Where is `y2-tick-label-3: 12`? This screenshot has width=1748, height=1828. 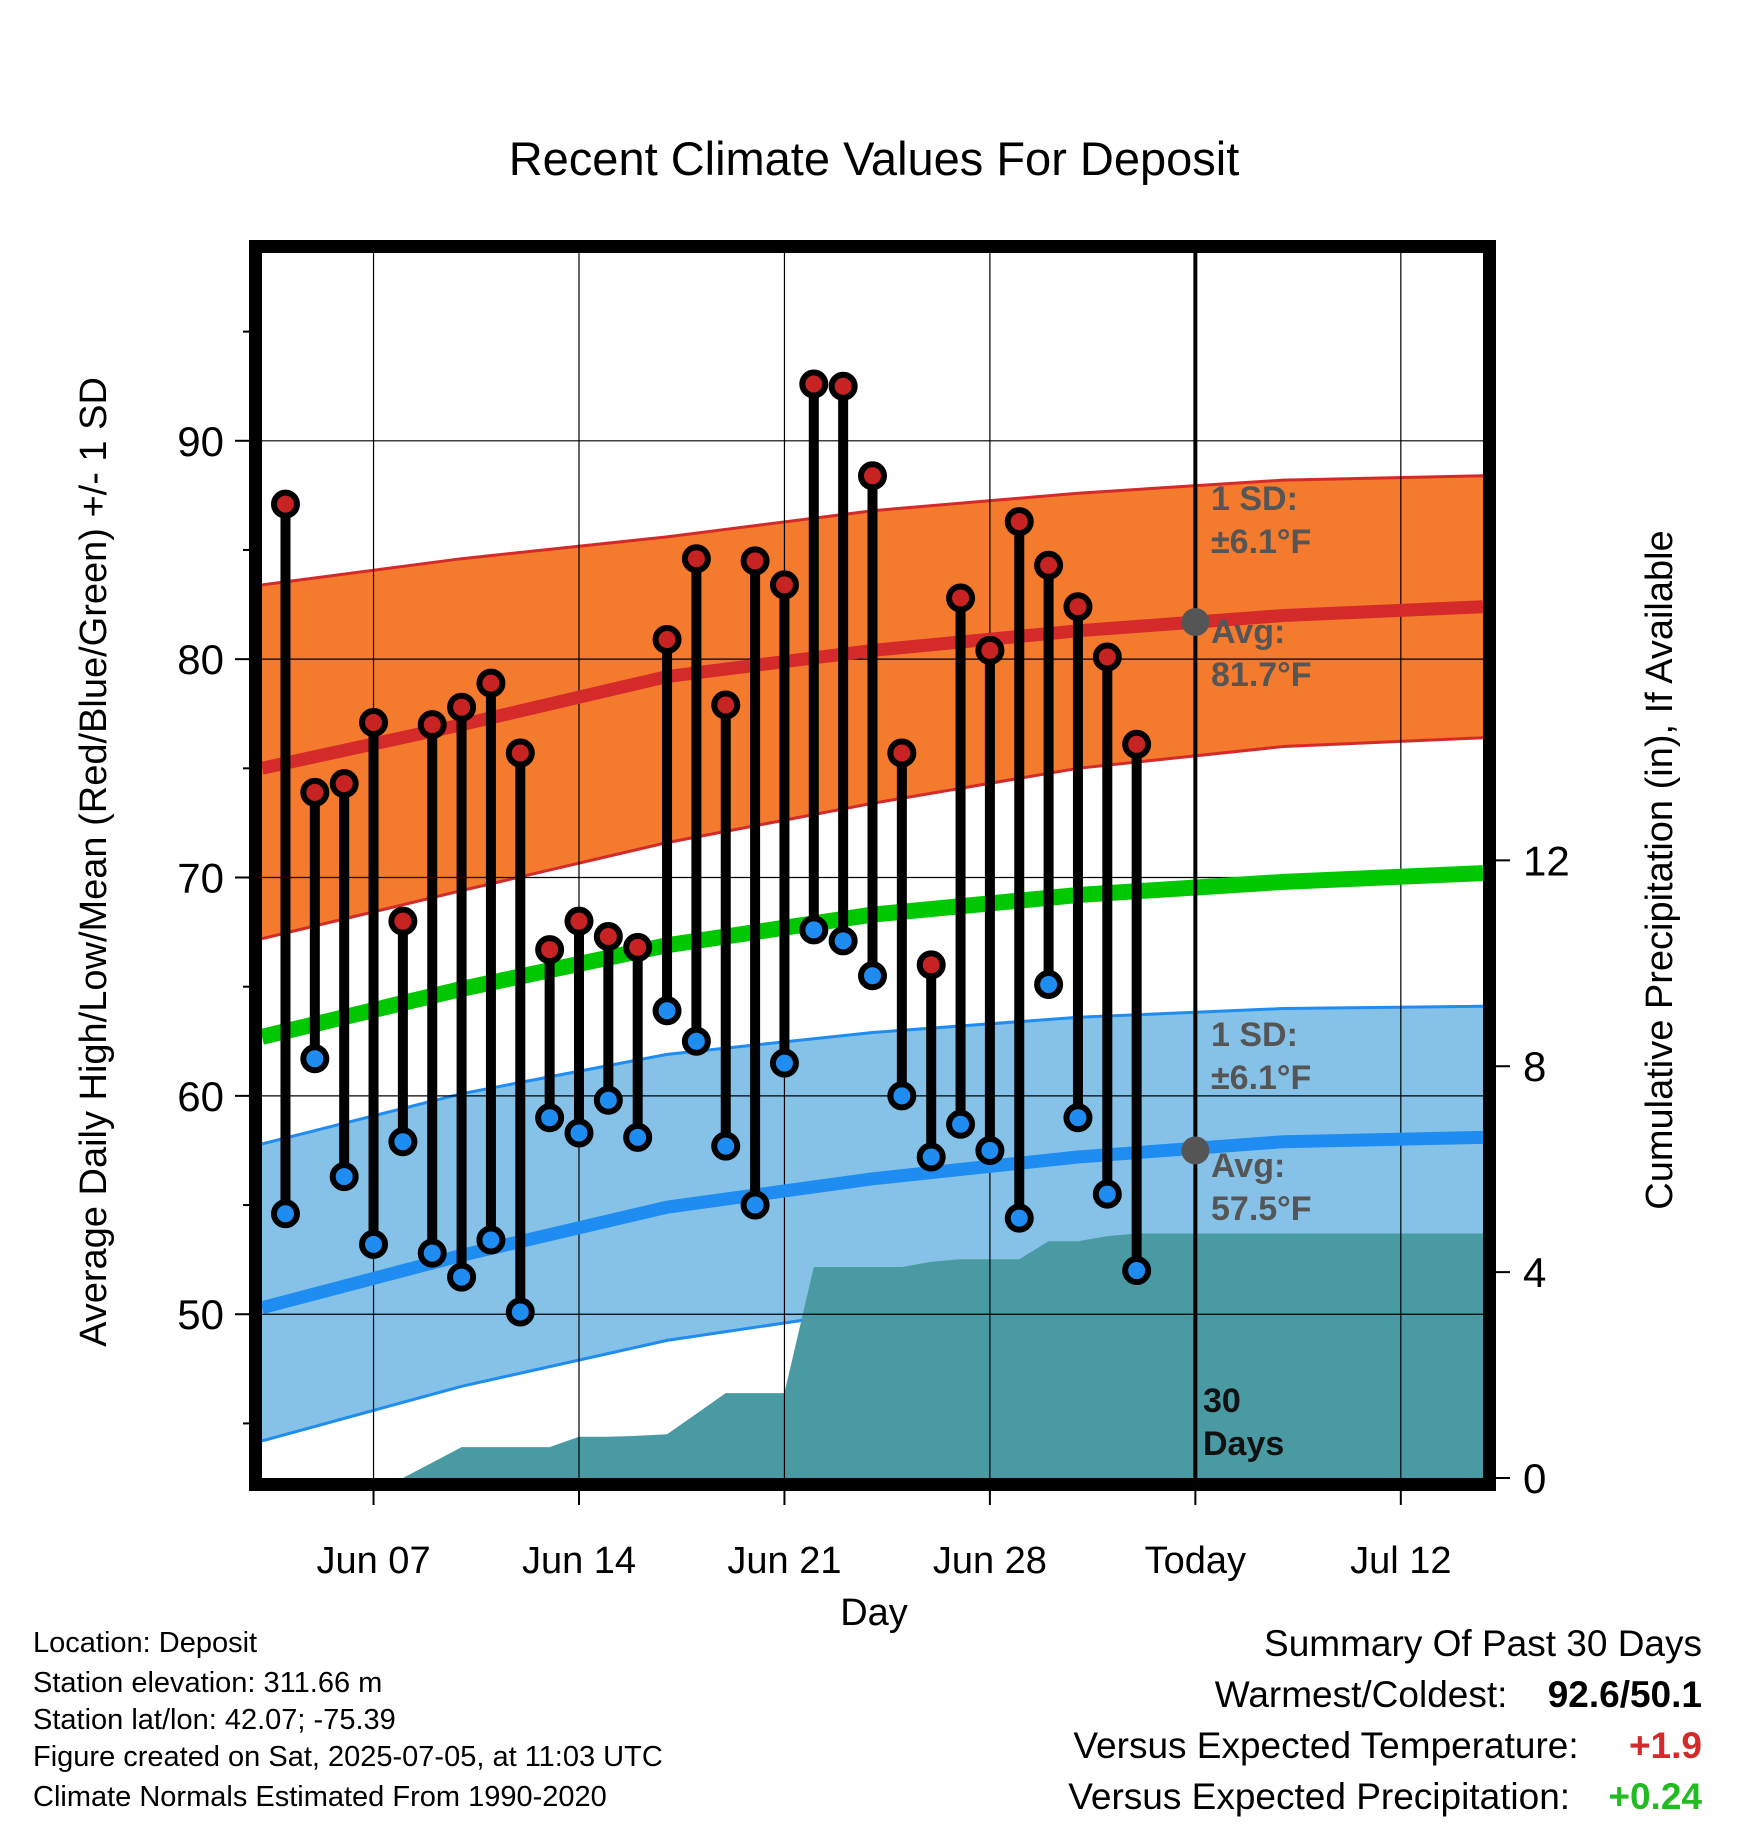 y2-tick-label-3: 12 is located at coordinates (1546, 860).